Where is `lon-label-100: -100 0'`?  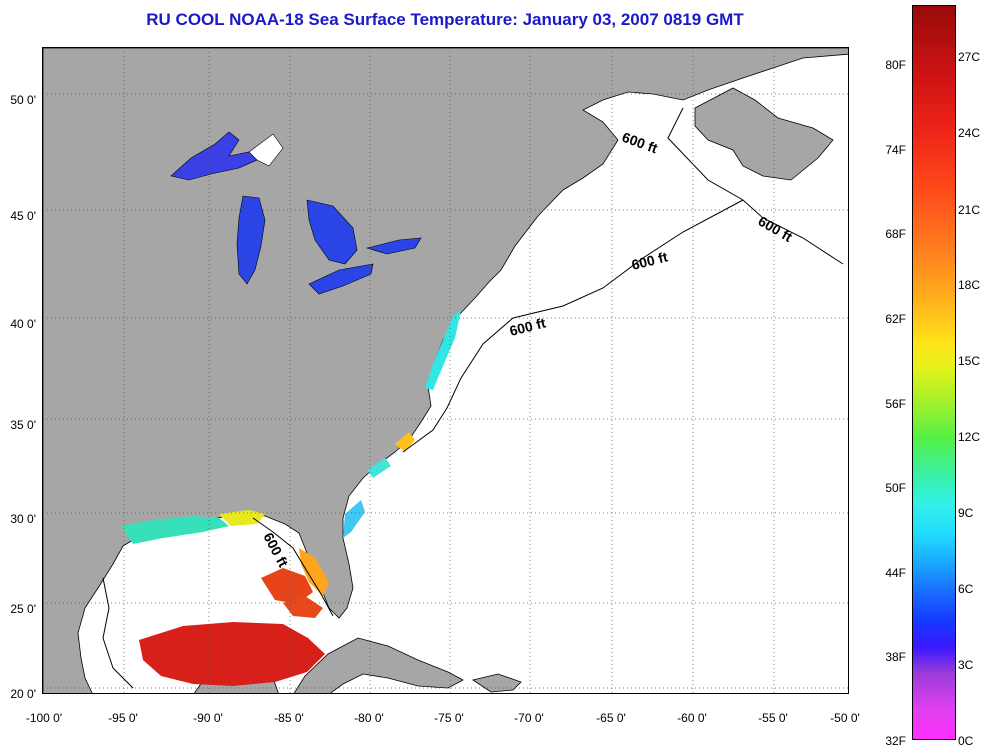 lon-label-100: -100 0' is located at coordinates (44, 718).